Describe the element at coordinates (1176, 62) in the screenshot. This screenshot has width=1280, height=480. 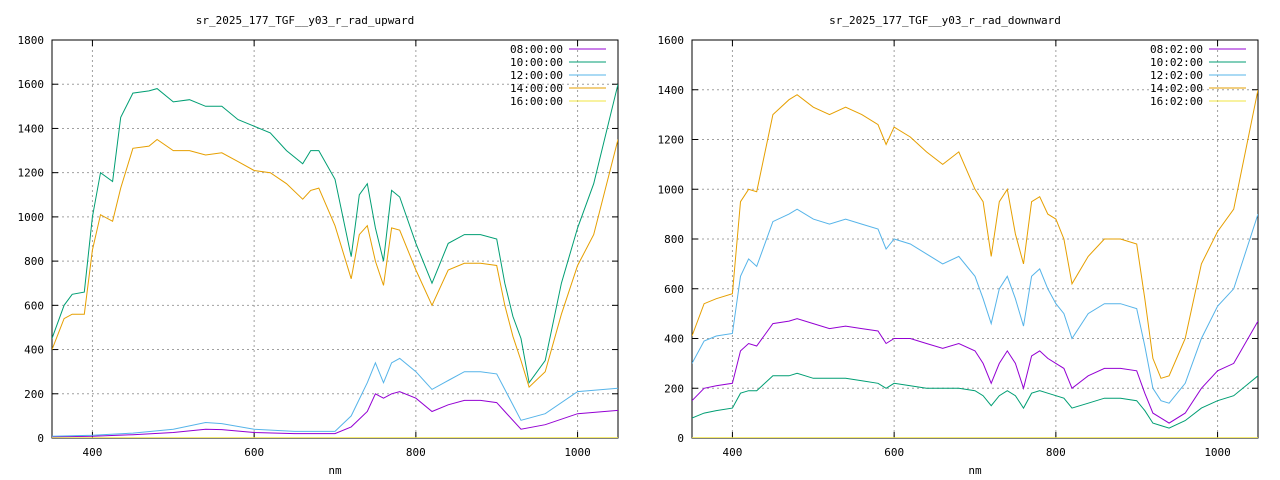
I see `legend-label: 10:02:00` at that location.